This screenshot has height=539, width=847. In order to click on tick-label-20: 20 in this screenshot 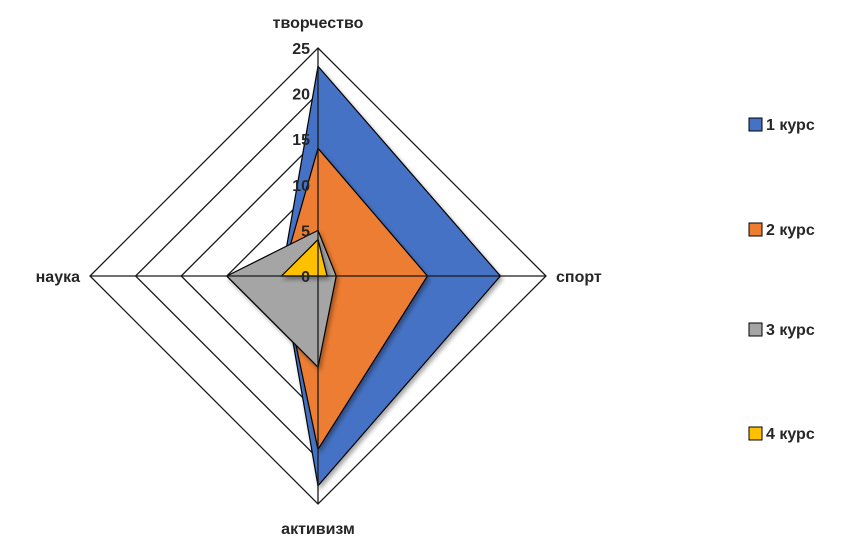, I will do `click(301, 95)`.